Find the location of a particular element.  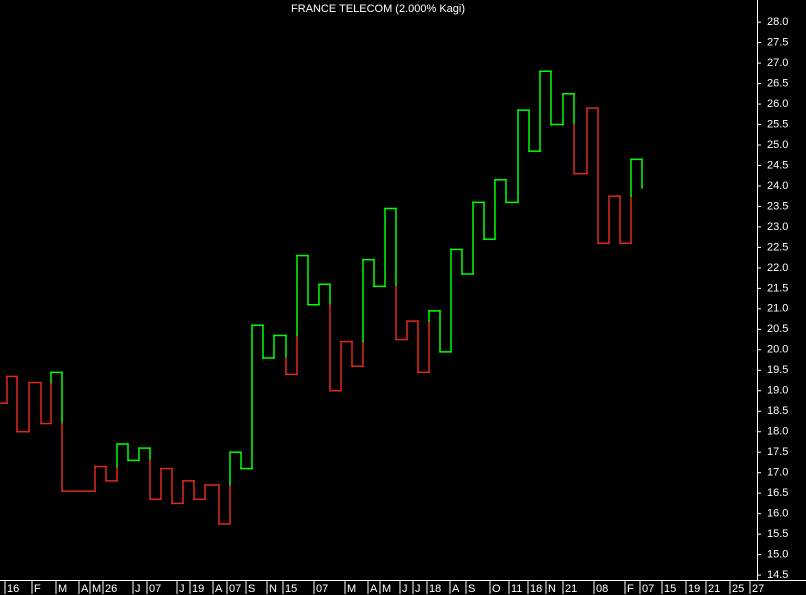

y-tick-label: 22.5 is located at coordinates (777, 247).